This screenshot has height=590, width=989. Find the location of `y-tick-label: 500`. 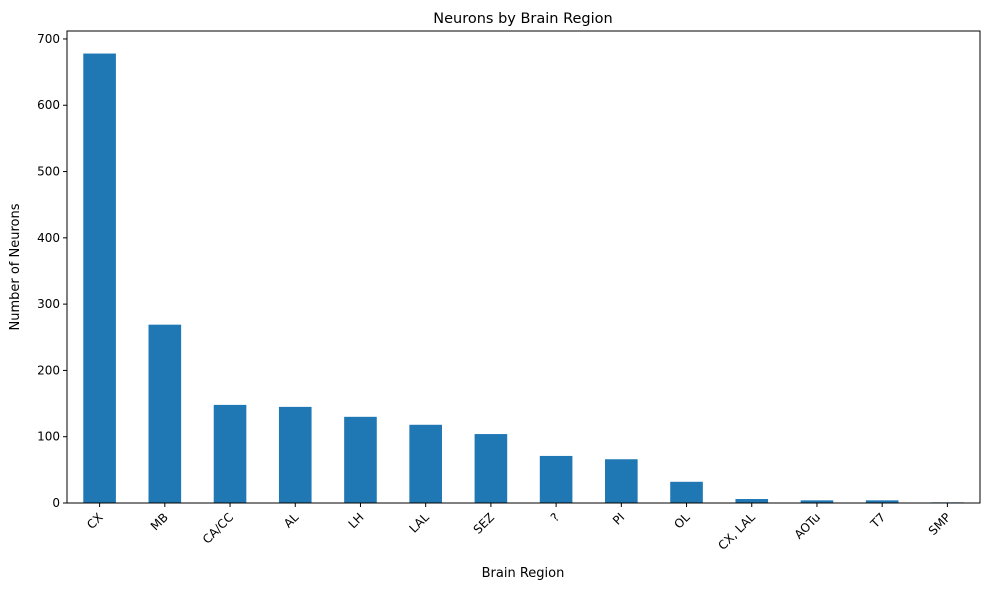

y-tick-label: 500 is located at coordinates (48, 172).